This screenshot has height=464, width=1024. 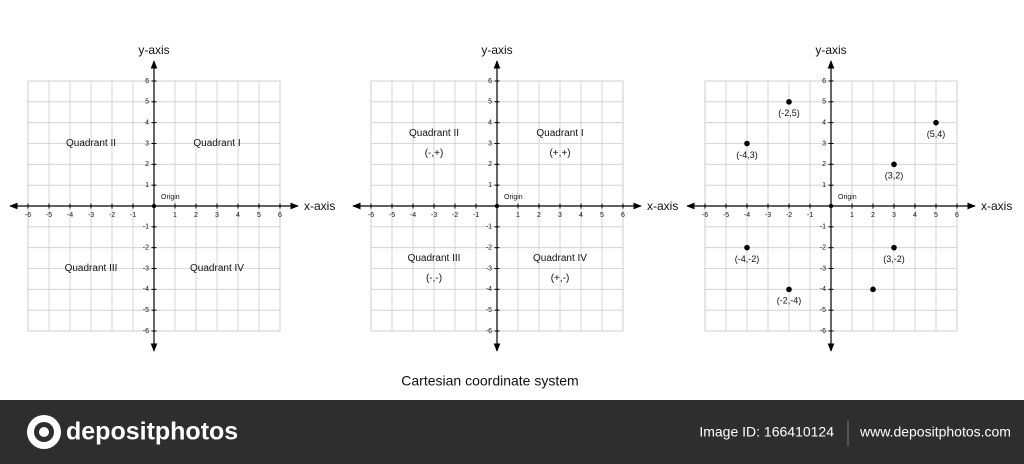 I want to click on footer-bar, so click(x=512, y=432).